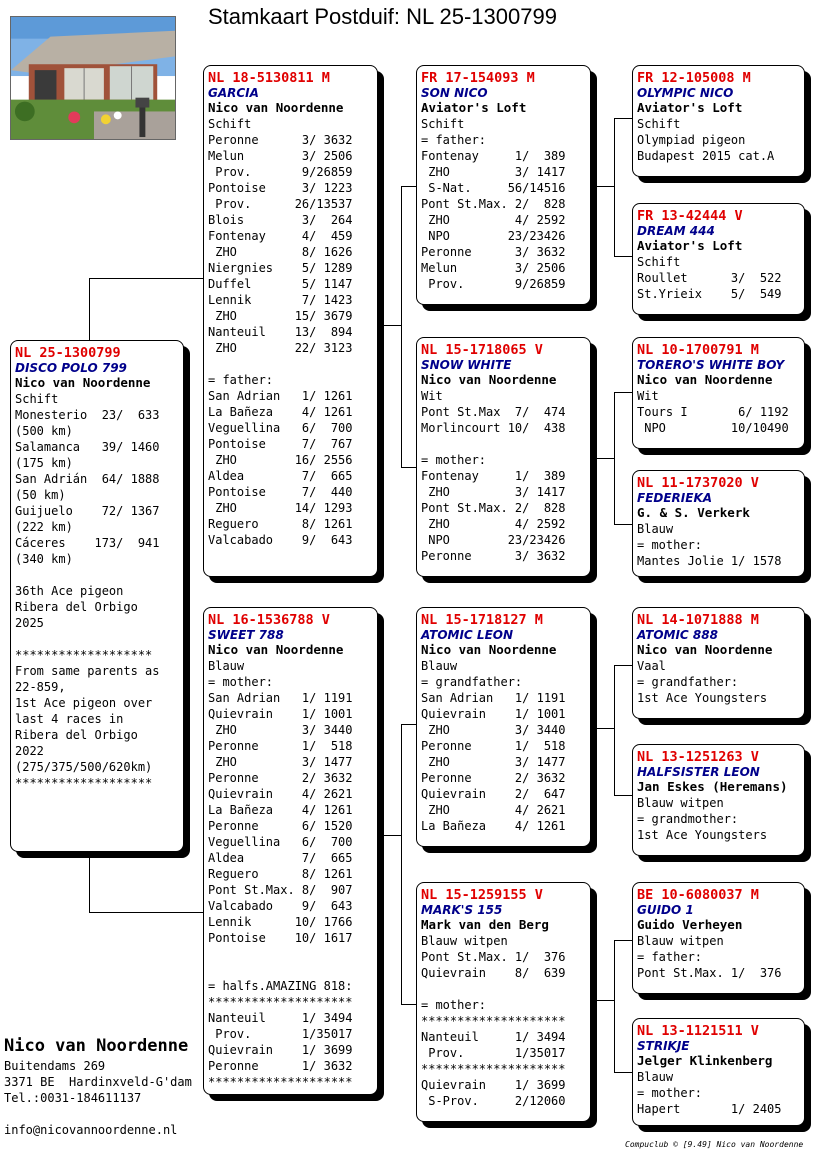 The height and width of the screenshot is (1172, 816). Describe the element at coordinates (466, 365) in the screenshot. I see `pigeon-name: SNOW WHITE` at that location.